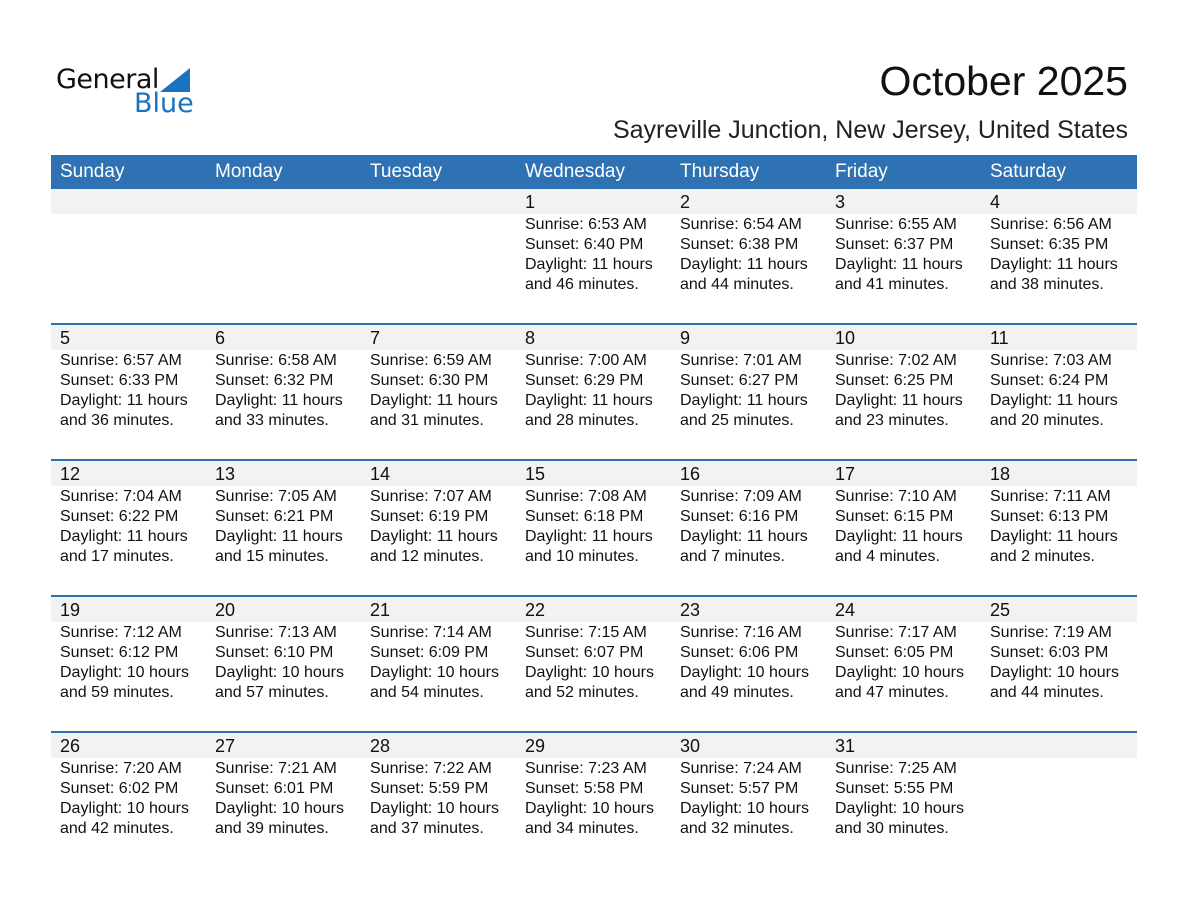 This screenshot has width=1188, height=918. What do you see at coordinates (121, 360) in the screenshot?
I see `sunrise-text: Sunrise: 6:57 AM` at bounding box center [121, 360].